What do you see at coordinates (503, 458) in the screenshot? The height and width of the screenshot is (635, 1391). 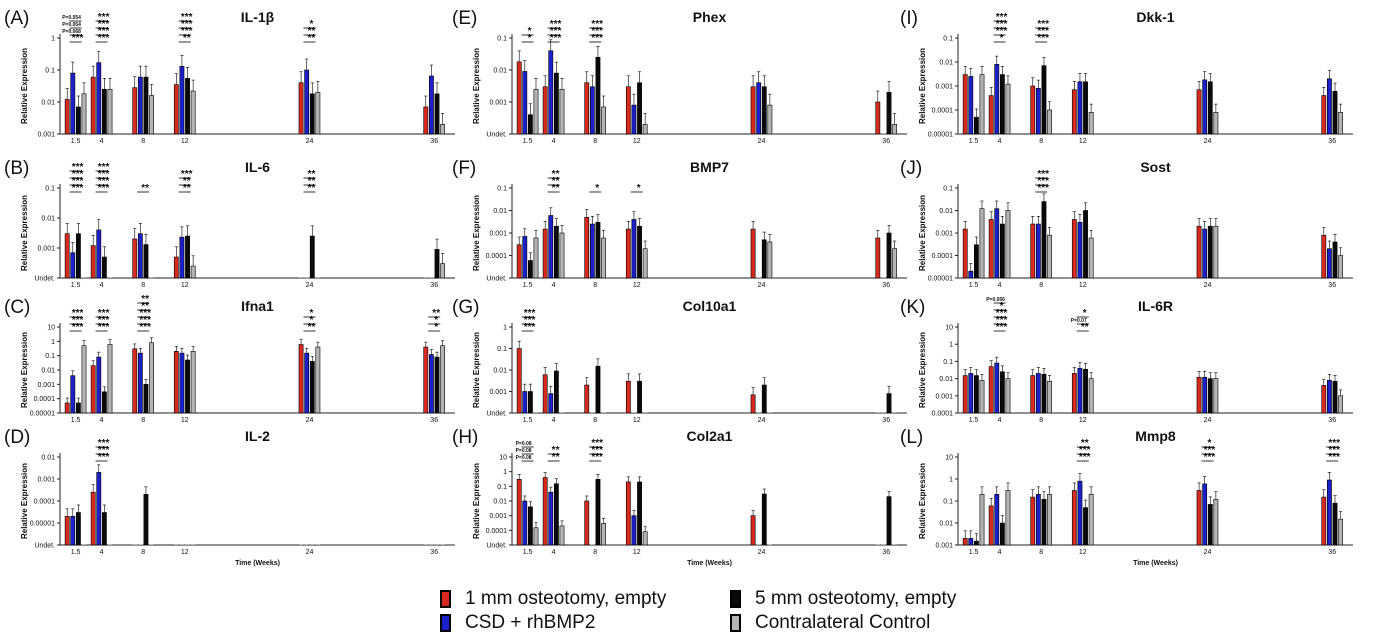 I see `y-tick-label: 10` at bounding box center [503, 458].